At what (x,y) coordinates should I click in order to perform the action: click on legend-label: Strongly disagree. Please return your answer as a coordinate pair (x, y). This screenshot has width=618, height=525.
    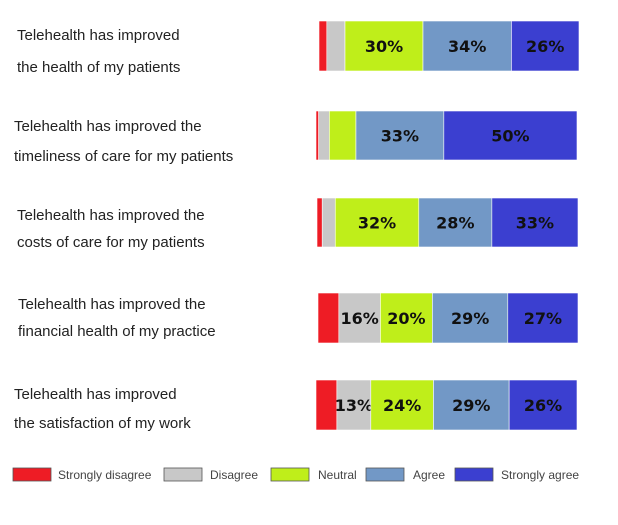
    Looking at the image, I should click on (105, 475).